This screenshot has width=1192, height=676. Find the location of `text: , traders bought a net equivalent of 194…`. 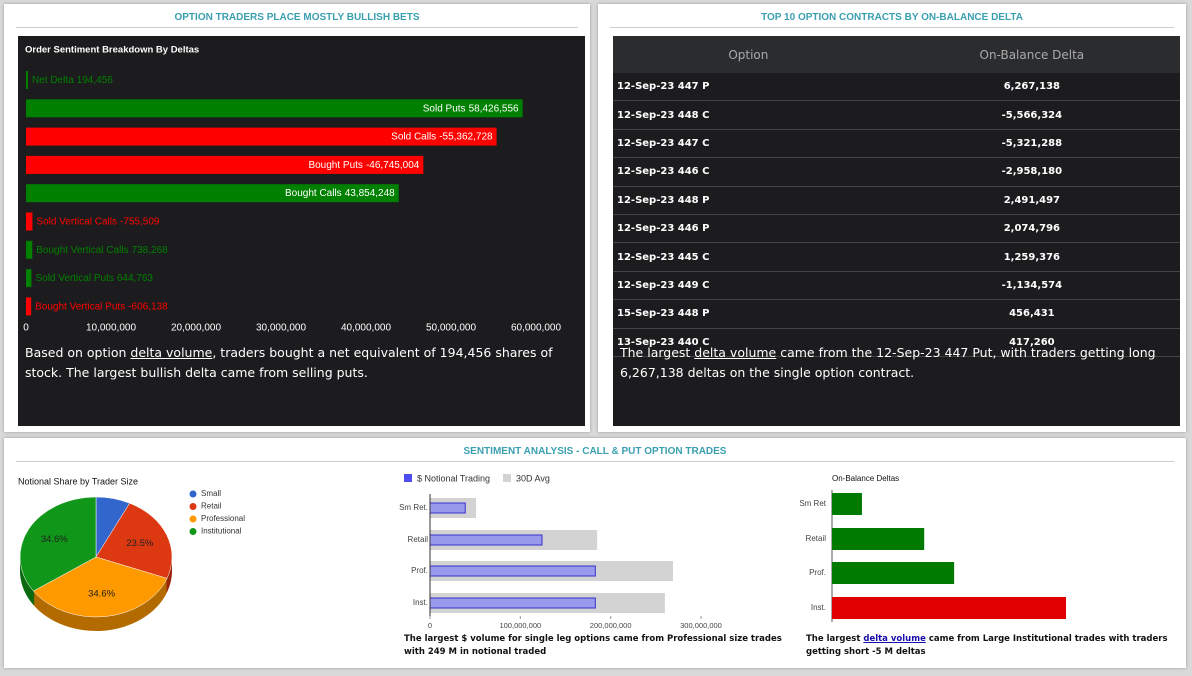

text: , traders bought a net equivalent of 194… is located at coordinates (289, 362).